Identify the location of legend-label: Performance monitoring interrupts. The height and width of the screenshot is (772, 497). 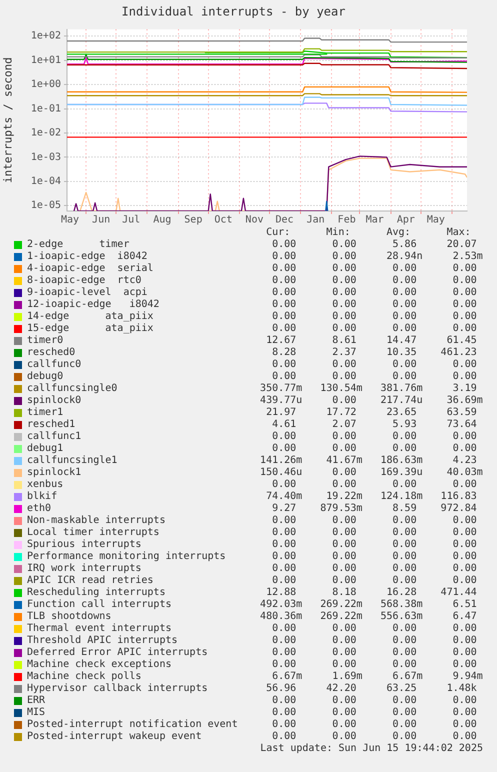
(126, 557).